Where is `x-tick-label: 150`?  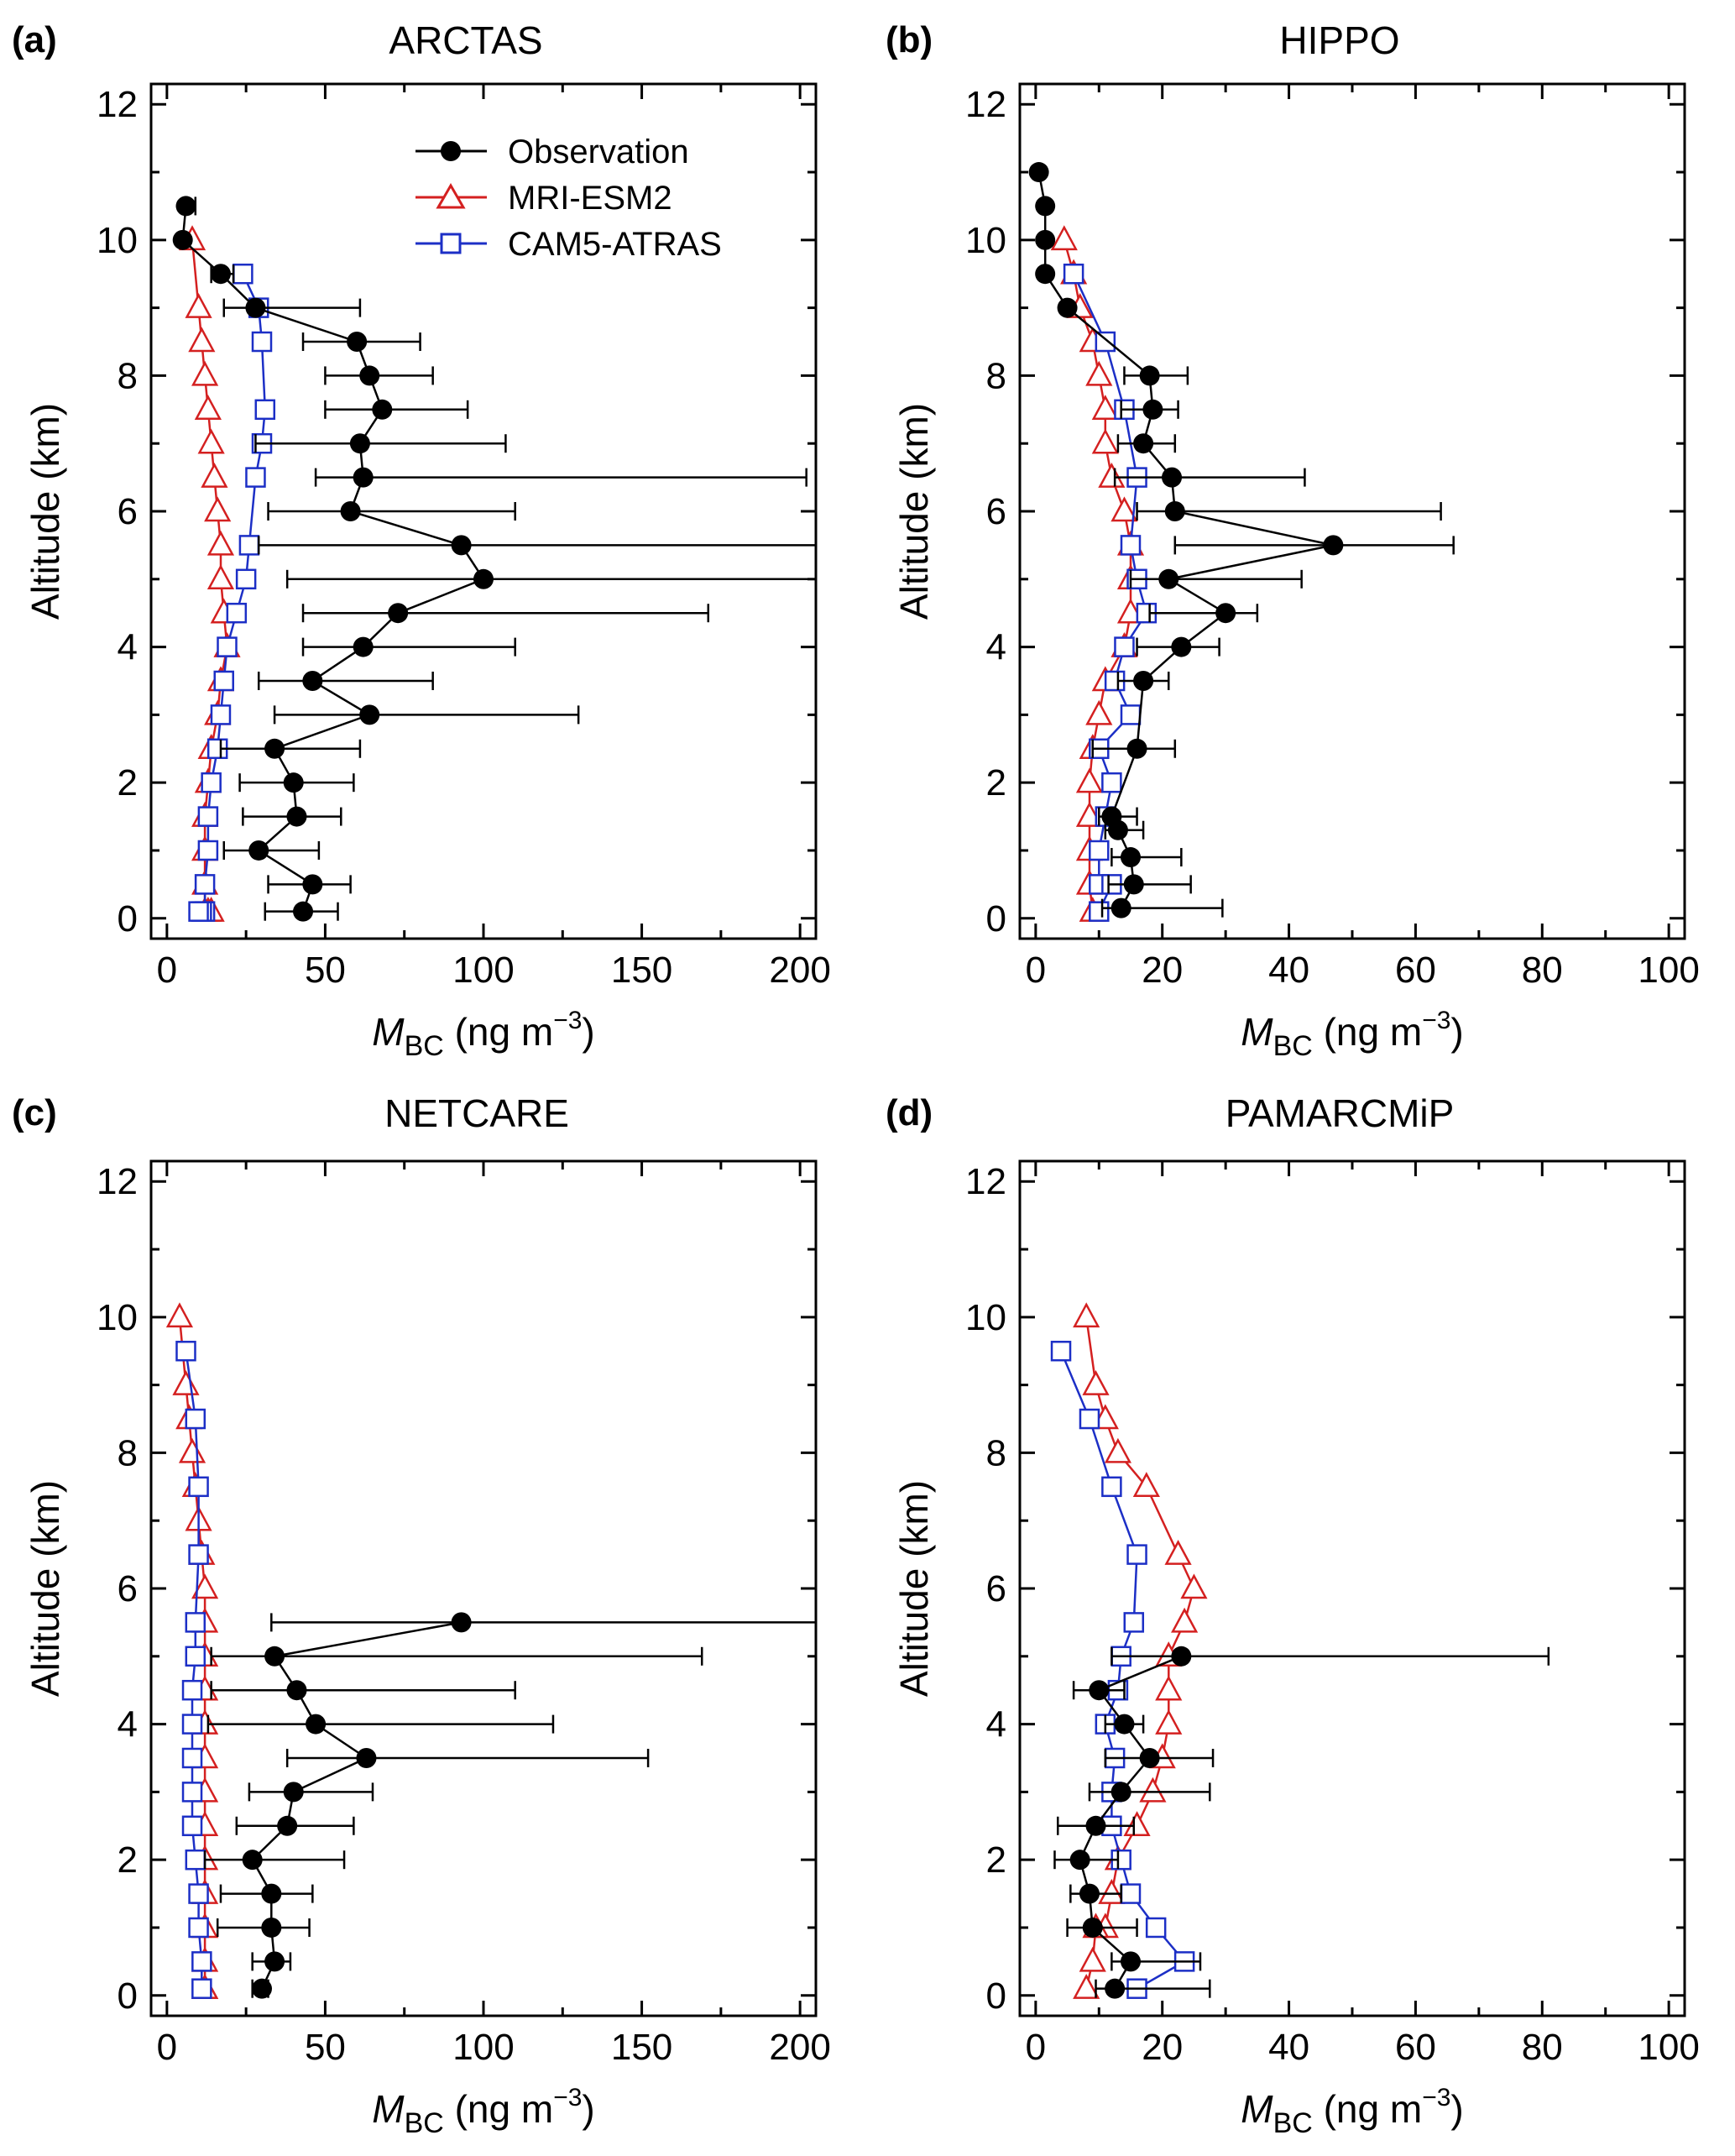
x-tick-label: 150 is located at coordinates (641, 2047).